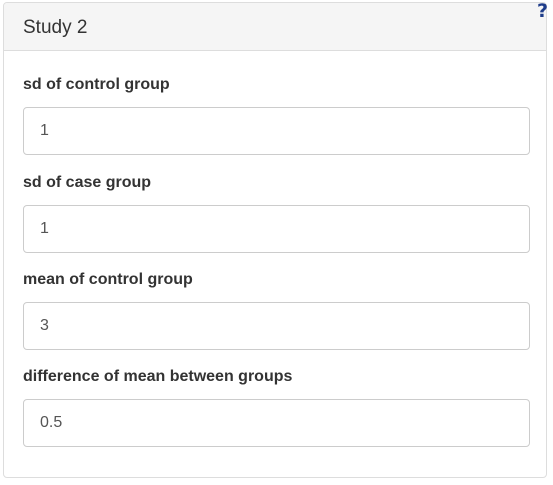 The image size is (553, 485). Describe the element at coordinates (543, 11) in the screenshot. I see `help-icon: ?` at that location.